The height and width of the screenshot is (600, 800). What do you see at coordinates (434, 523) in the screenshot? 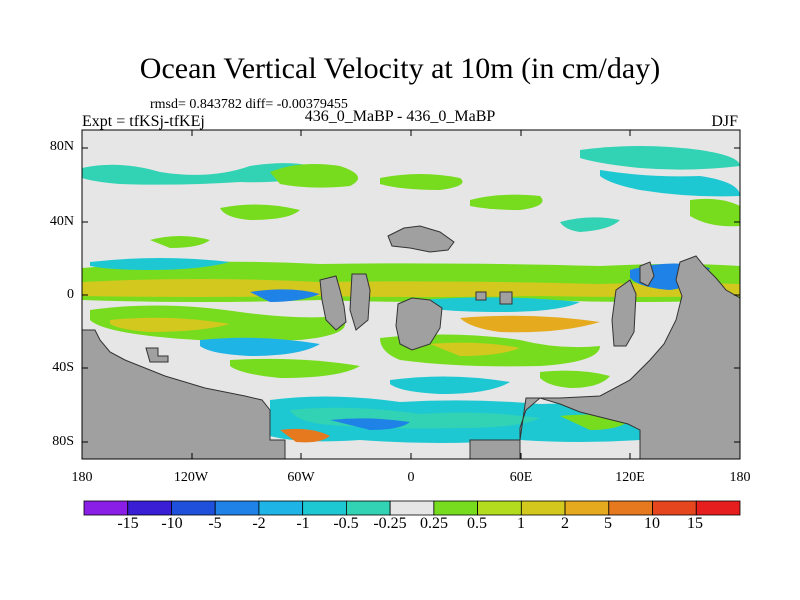
I see `colorbar-label: 0.25` at bounding box center [434, 523].